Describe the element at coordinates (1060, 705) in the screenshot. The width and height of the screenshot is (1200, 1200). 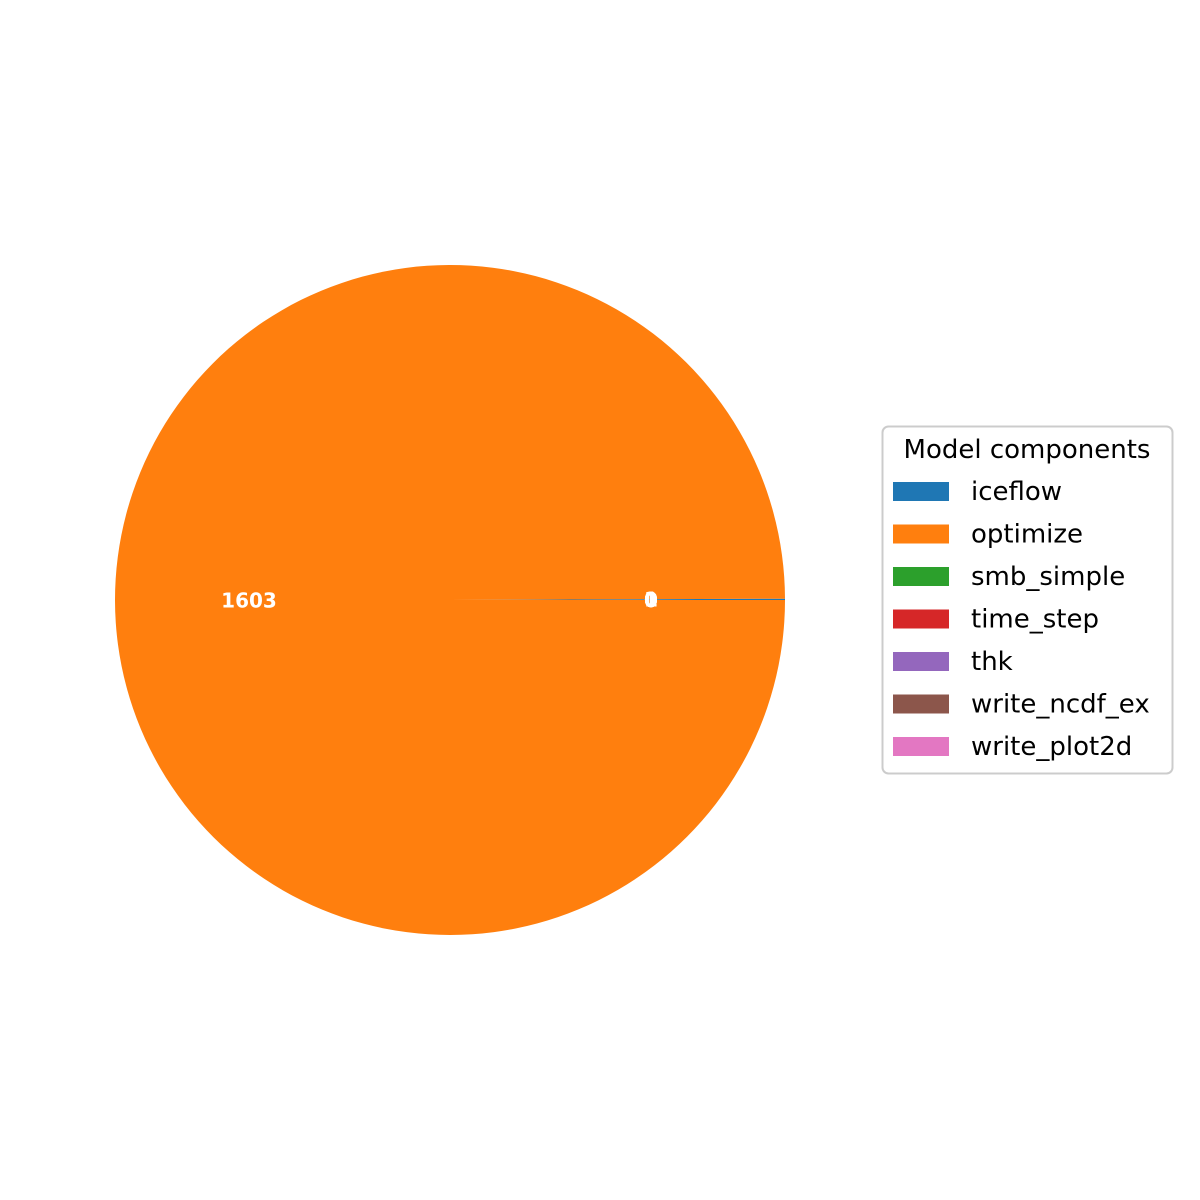
I see `legend-label-write-ncdf-ex: write_ncdf_ex` at that location.